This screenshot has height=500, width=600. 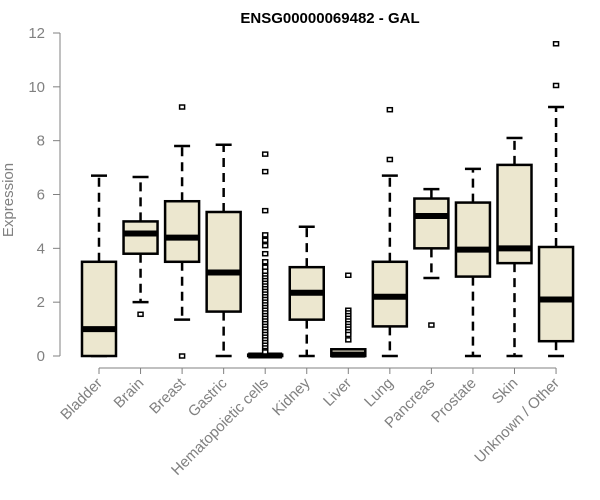 What do you see at coordinates (167, 395) in the screenshot?
I see `x-tick-label: Breast` at bounding box center [167, 395].